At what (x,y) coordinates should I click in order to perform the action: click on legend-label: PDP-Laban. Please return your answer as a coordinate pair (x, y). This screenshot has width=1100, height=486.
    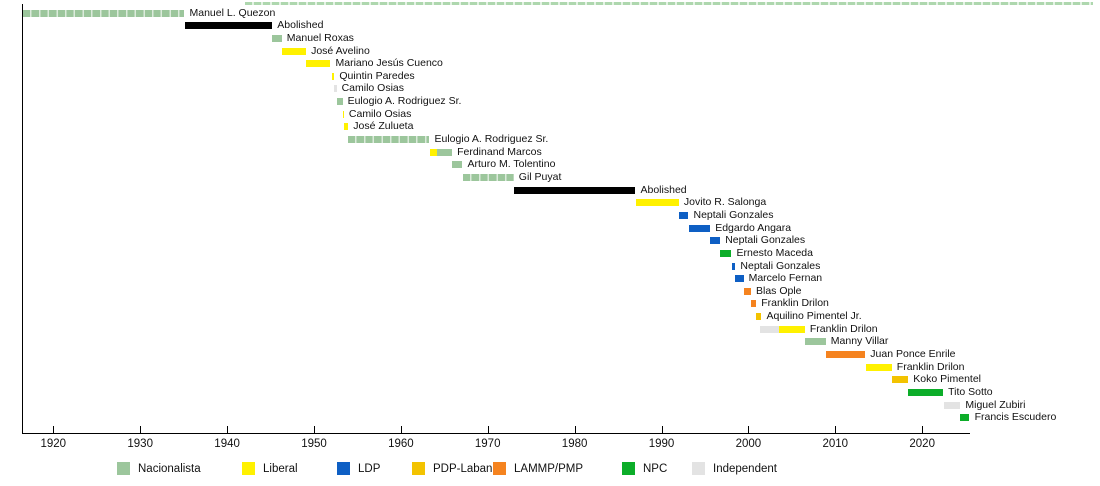
    Looking at the image, I should click on (463, 468).